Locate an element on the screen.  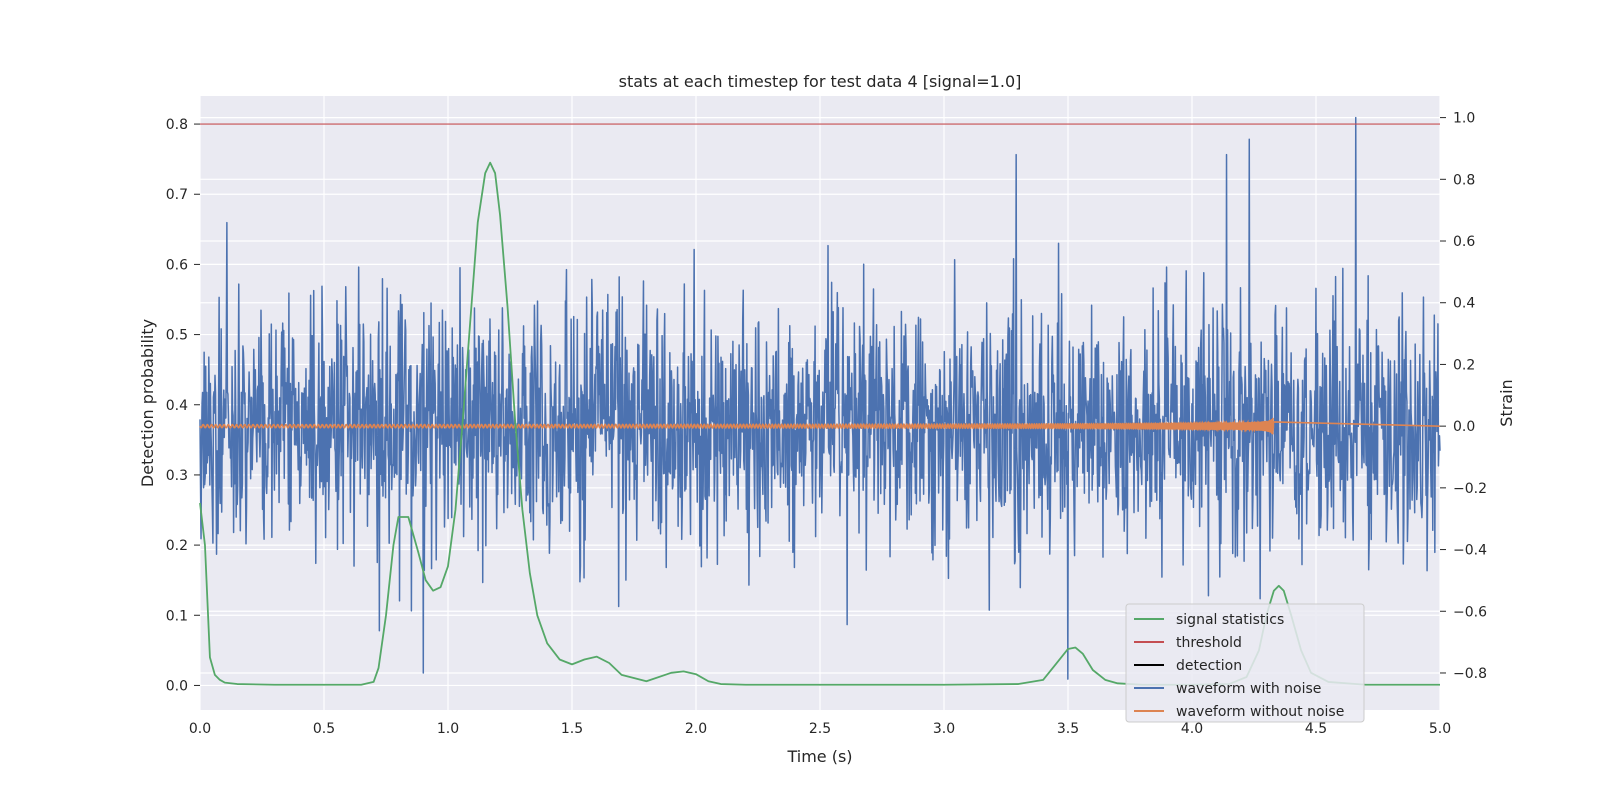
x-axis-label: Time (s) is located at coordinates (819, 756).